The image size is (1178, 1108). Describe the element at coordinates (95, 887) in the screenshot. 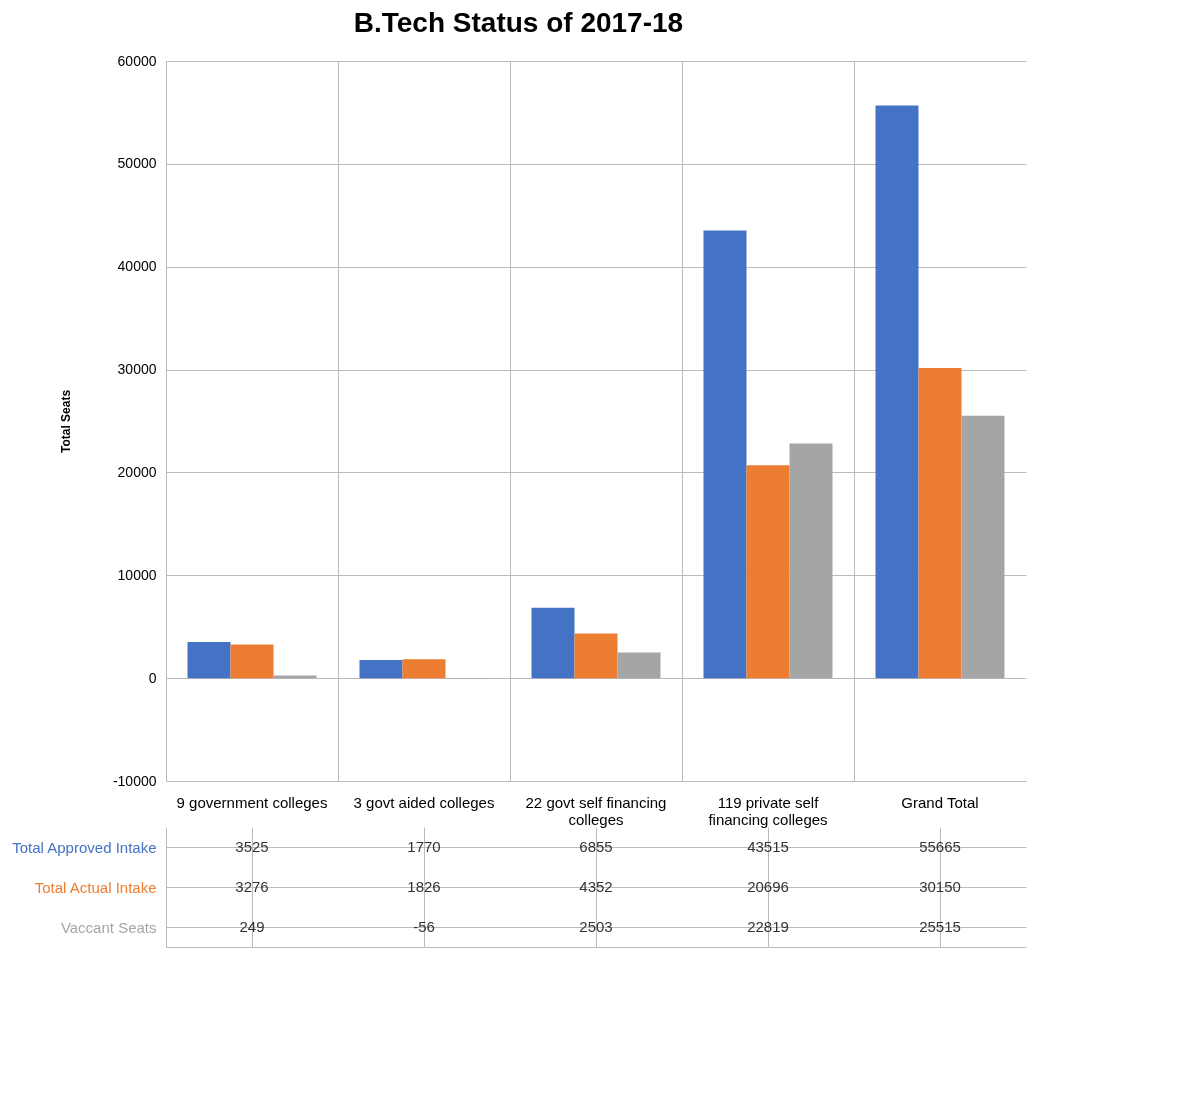

I see `text: Total Actual Intake` at that location.